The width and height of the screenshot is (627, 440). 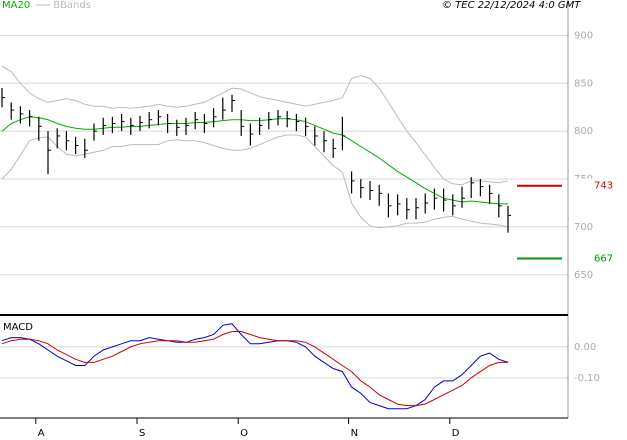 I want to click on y-tick-label: 850, so click(x=583, y=83).